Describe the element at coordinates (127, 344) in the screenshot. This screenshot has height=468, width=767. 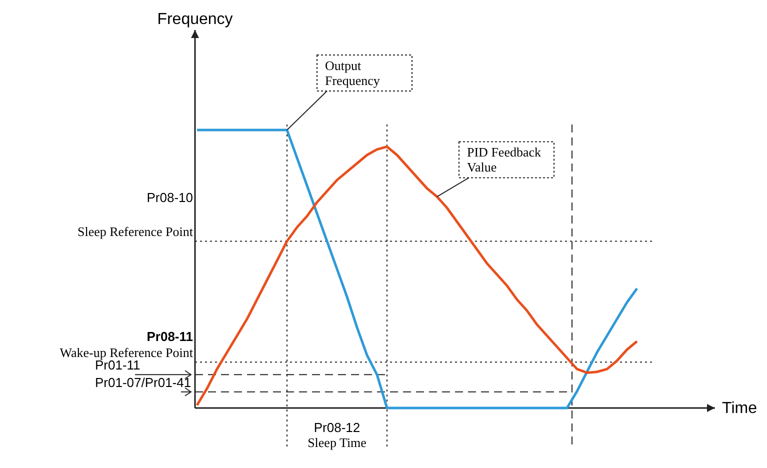
I see `ref-line-label: Pr08-11 Wake-up Reference Point` at that location.